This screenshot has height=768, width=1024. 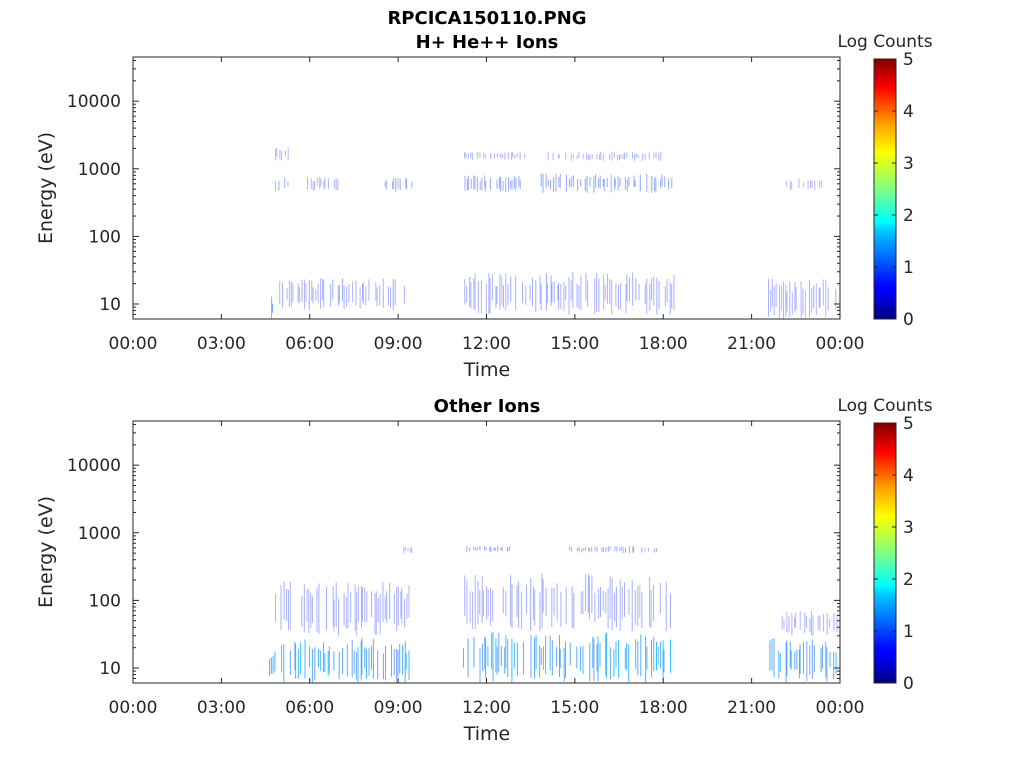 What do you see at coordinates (884, 545) in the screenshot?
I see `colorbar-bottom: Log Counts 0 1 2 3 4 5` at bounding box center [884, 545].